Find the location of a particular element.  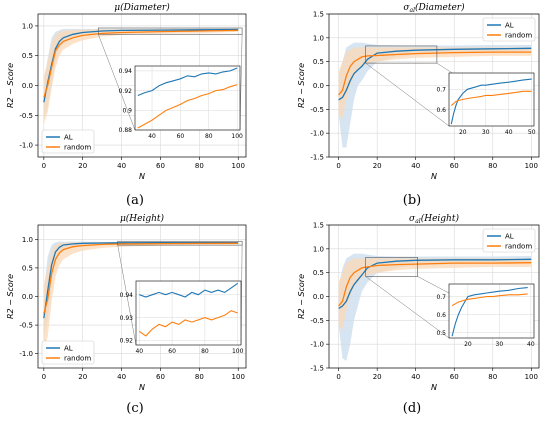

inset-x-tick-label: 100 is located at coordinates (237, 136).